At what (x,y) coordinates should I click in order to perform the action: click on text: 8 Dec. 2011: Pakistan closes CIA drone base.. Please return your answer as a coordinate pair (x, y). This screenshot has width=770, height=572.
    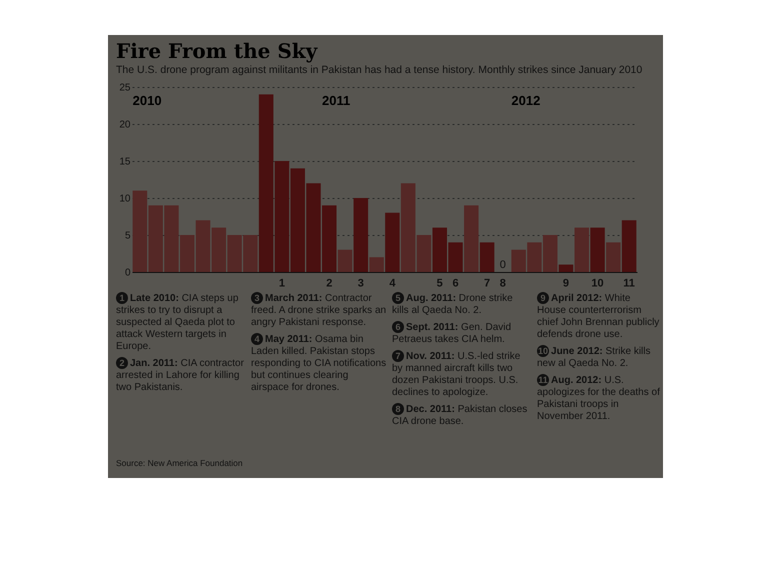
    Looking at the image, I should click on (460, 415).